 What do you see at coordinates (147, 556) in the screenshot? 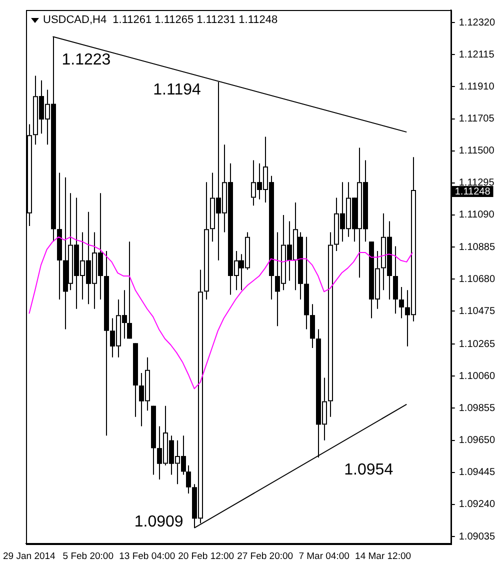
I see `x-tick-label: 13 Feb 04:00` at bounding box center [147, 556].